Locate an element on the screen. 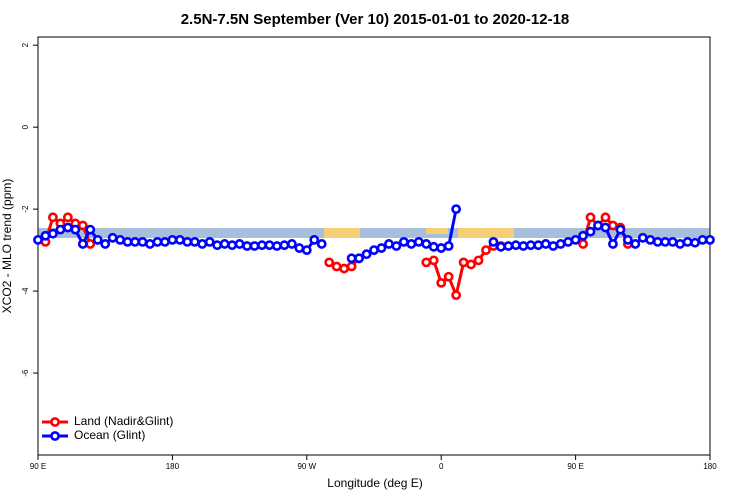 This screenshot has width=750, height=500. y-tick-label: -2 is located at coordinates (25, 209).